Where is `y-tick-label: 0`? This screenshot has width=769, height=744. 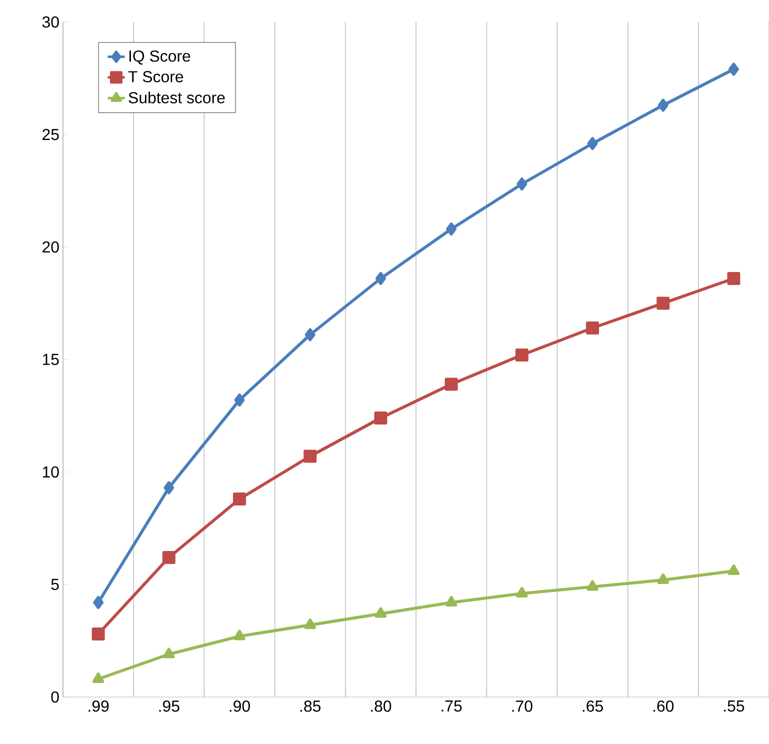
y-tick-label: 0 is located at coordinates (55, 697).